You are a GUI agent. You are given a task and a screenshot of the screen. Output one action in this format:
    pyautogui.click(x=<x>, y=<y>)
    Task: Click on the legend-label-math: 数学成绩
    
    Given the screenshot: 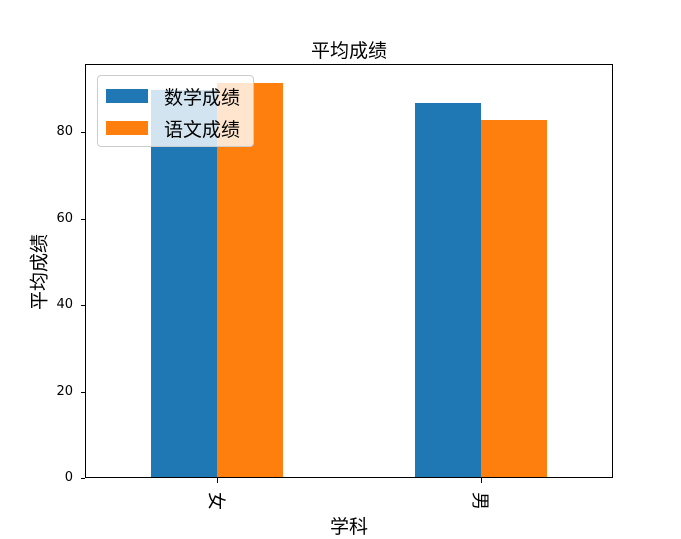 What is the action you would take?
    pyautogui.click(x=202, y=97)
    